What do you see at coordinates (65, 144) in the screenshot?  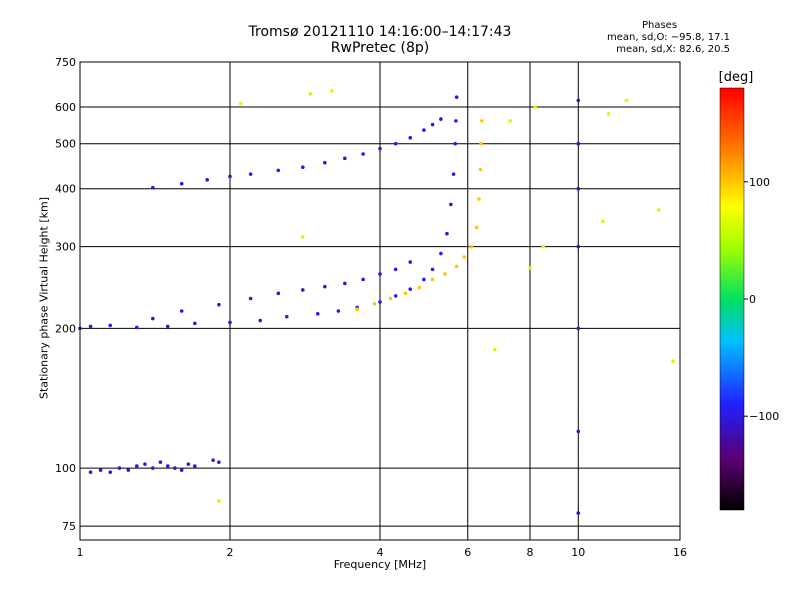 I see `y-tick-label: 500` at bounding box center [65, 144].